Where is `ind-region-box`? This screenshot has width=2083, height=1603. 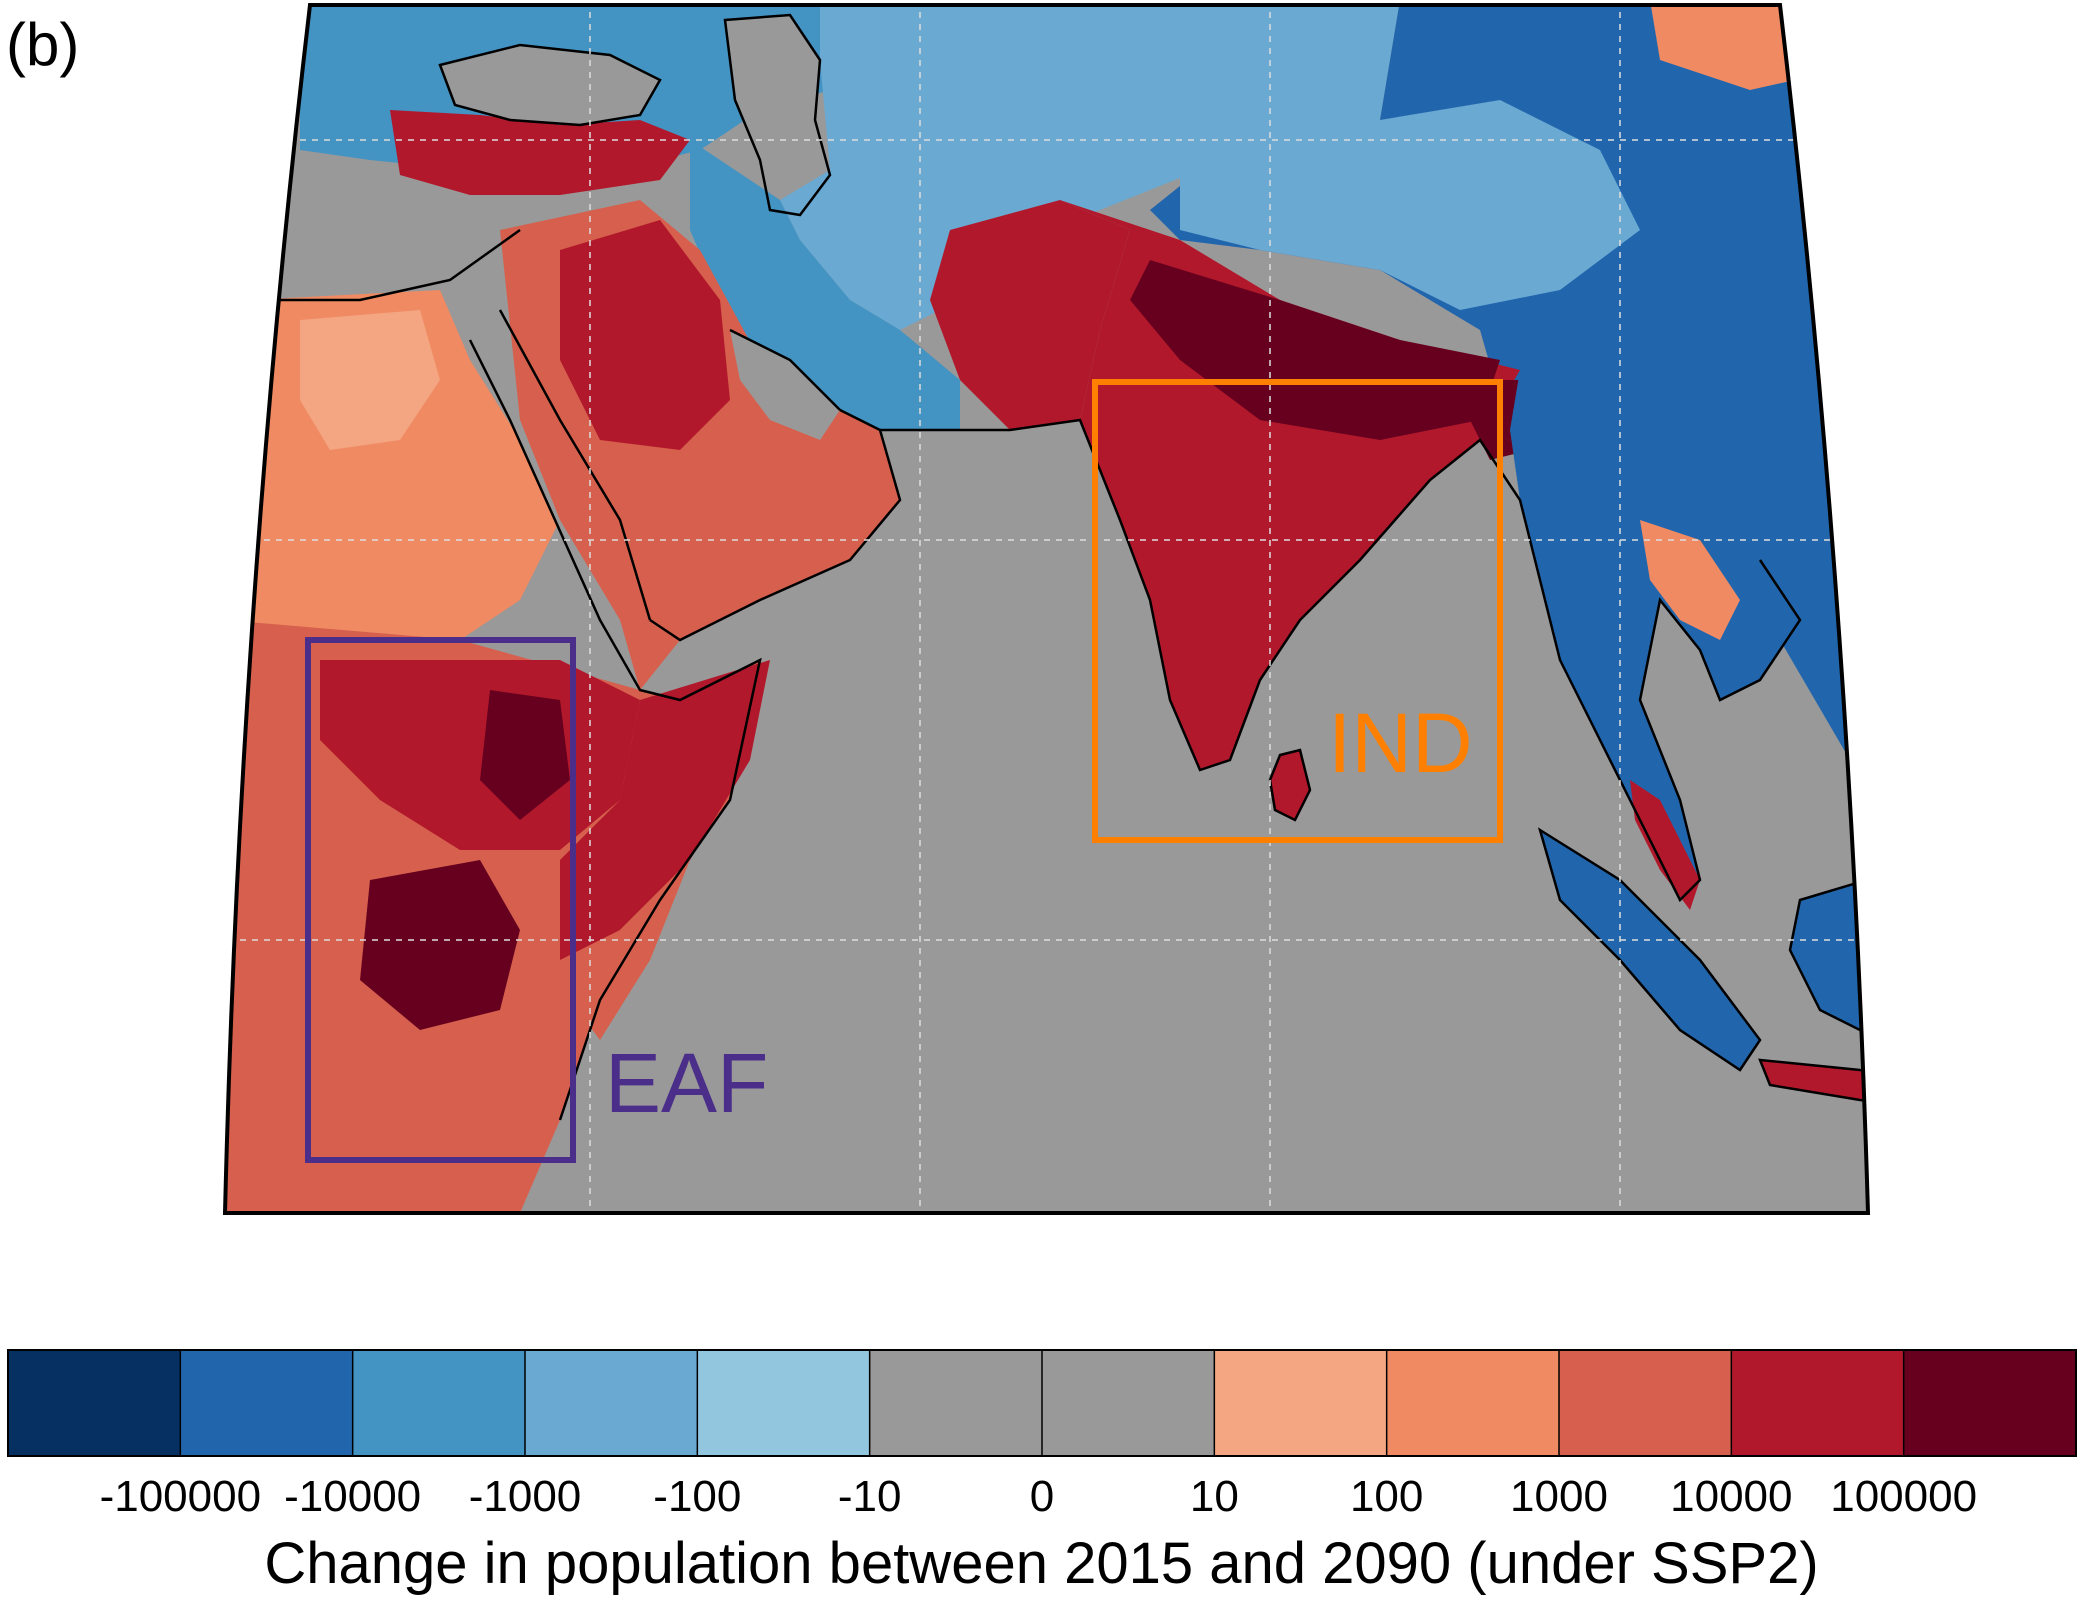 ind-region-box is located at coordinates (1297, 611).